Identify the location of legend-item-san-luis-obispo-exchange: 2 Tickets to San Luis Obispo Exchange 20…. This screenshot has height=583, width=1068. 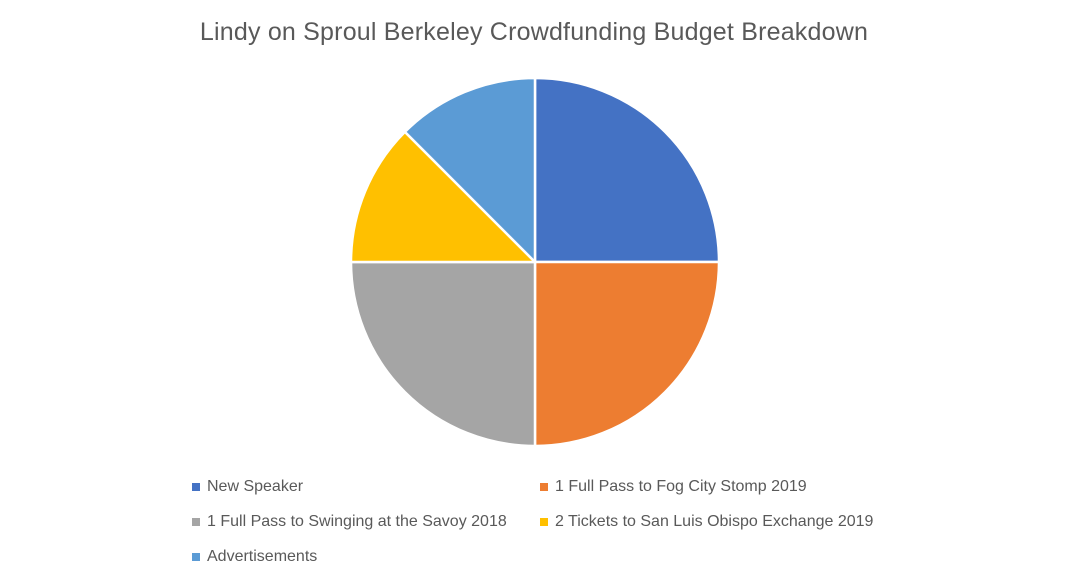
(740, 522).